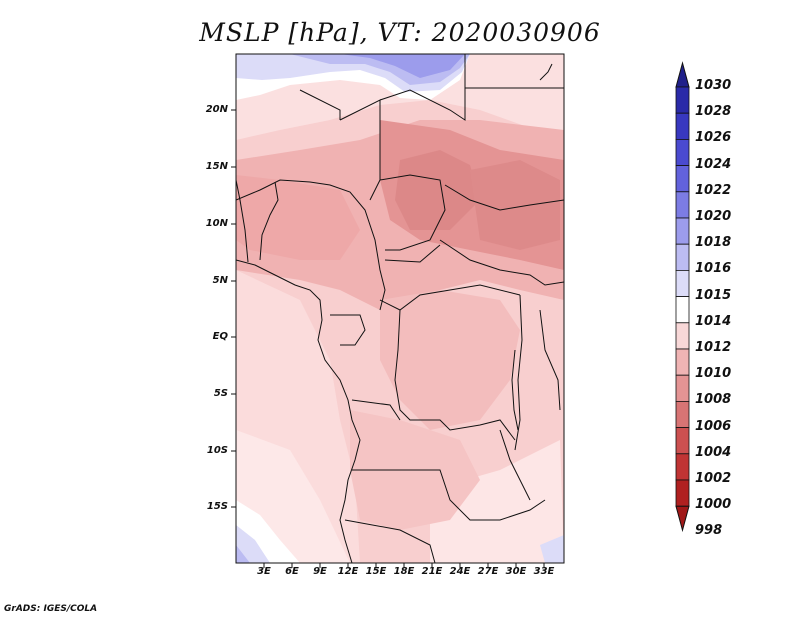 The height and width of the screenshot is (618, 800). Describe the element at coordinates (220, 280) in the screenshot. I see `lat-label-5n: 5N` at that location.